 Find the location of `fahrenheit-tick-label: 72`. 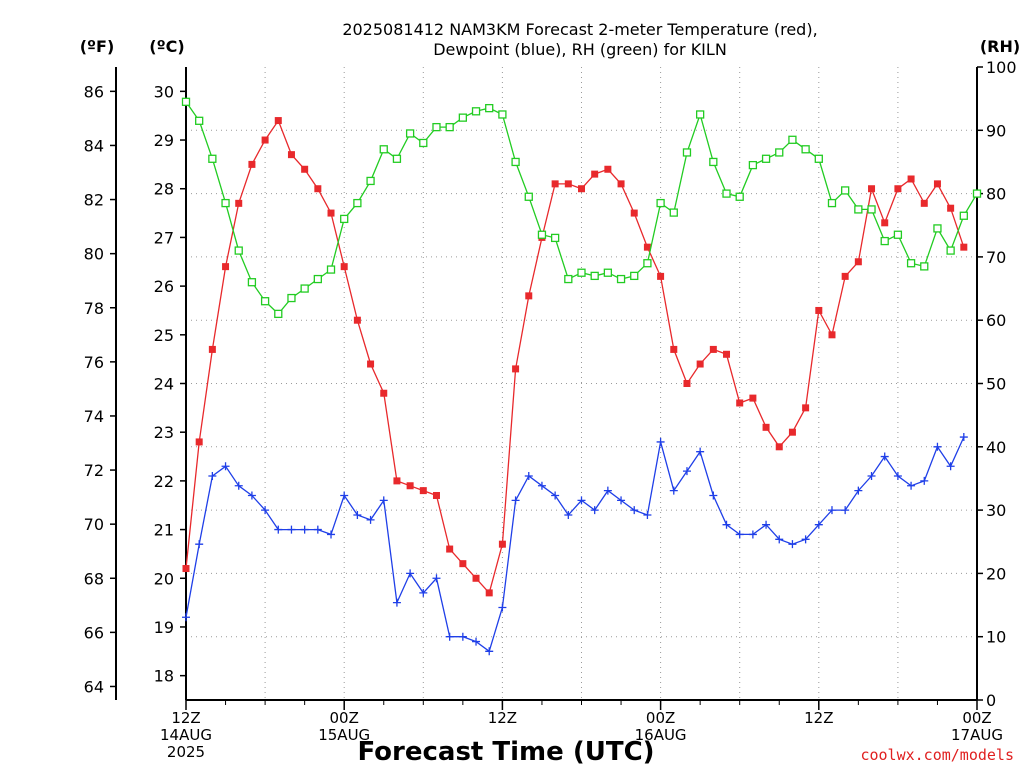

fahrenheit-tick-label: 72 is located at coordinates (94, 470).